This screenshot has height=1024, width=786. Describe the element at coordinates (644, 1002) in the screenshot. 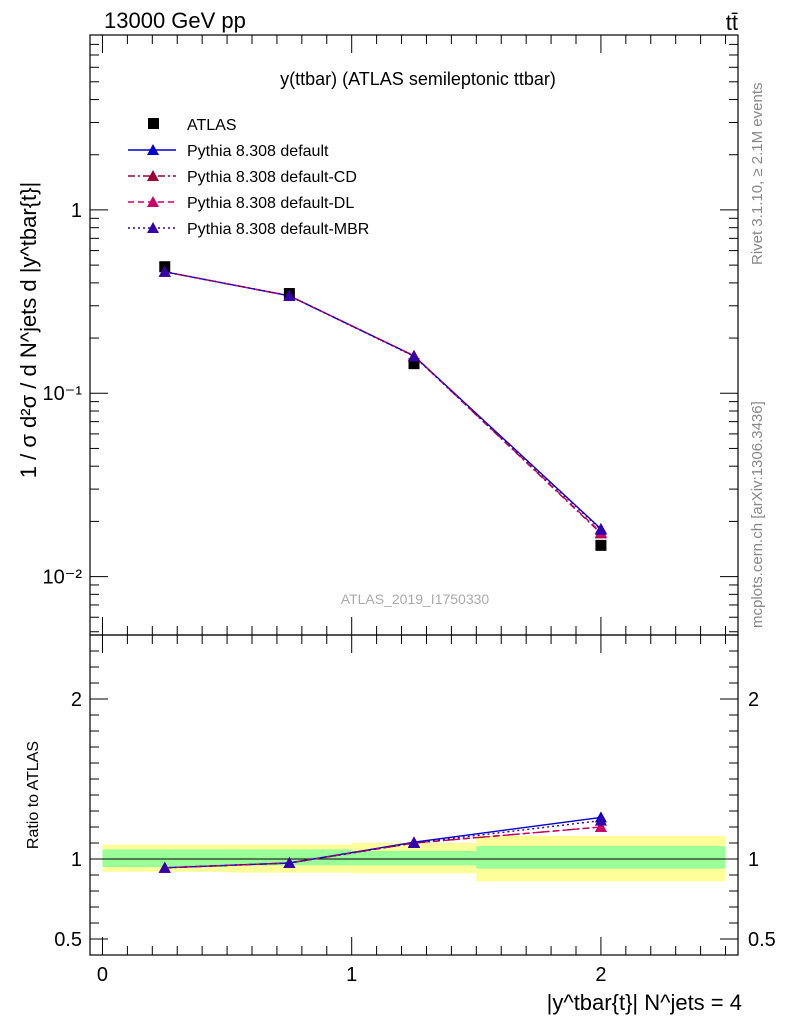

I see `x-axis-label: |y^tbar{t}| N^jets = 4` at that location.